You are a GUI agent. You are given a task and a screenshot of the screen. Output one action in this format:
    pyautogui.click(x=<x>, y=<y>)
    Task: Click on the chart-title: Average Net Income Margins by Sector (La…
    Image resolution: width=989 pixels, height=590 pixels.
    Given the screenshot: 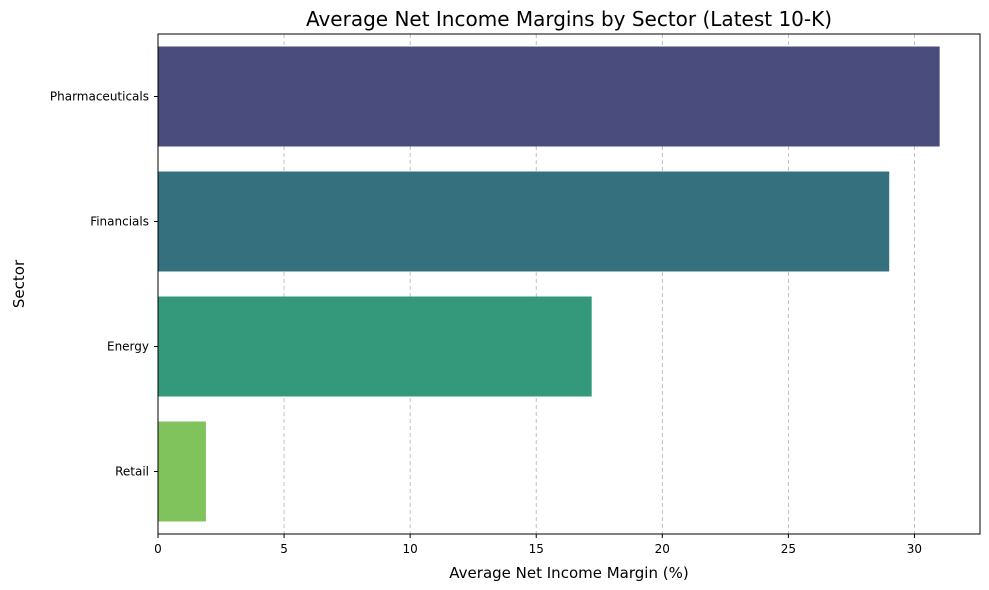 What is the action you would take?
    pyautogui.click(x=569, y=19)
    